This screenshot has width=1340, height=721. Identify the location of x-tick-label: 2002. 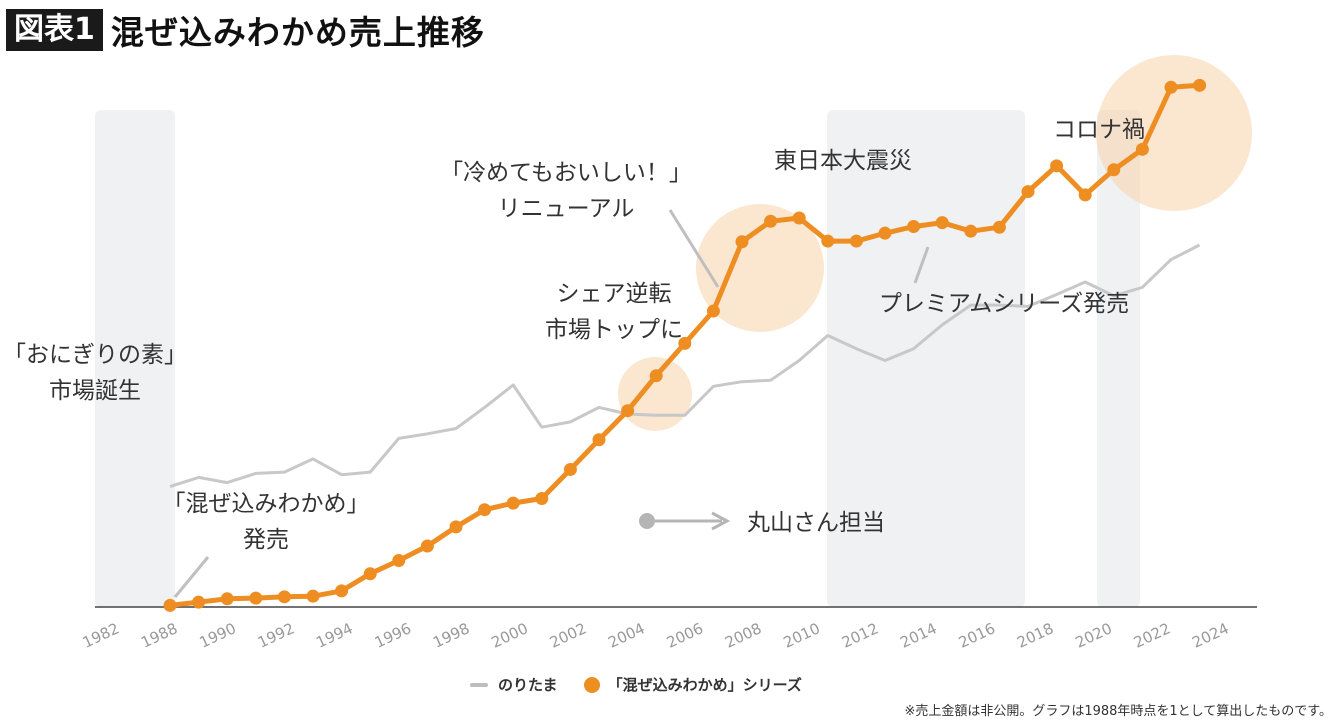
(568, 635).